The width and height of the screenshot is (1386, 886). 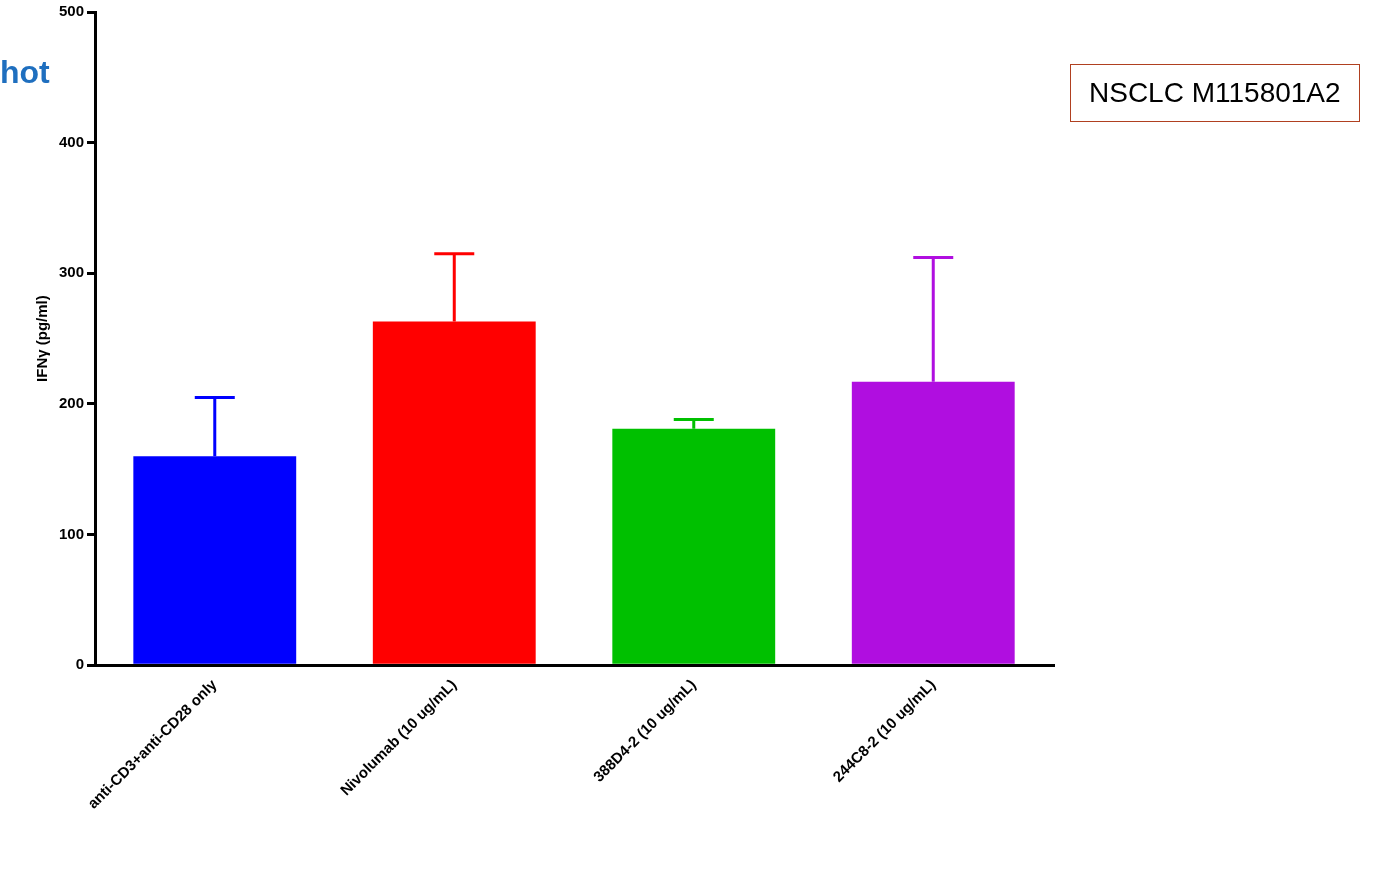 I want to click on y-tick-label: 0, so click(x=80, y=664).